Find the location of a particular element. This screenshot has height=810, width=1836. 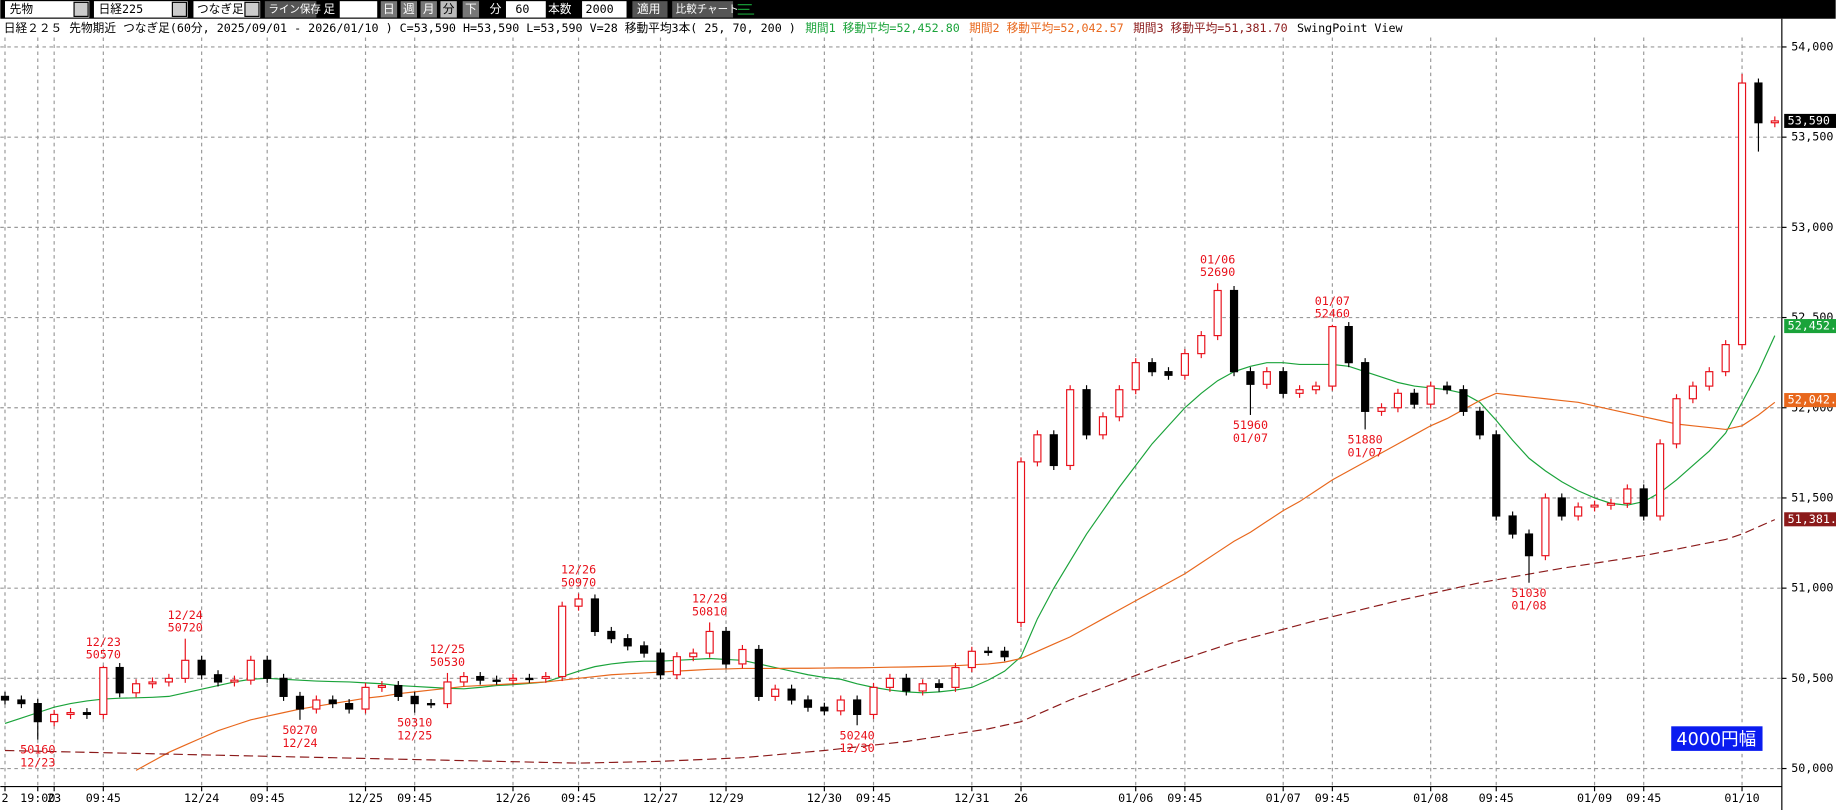

price-badge-label: 53,590 is located at coordinates (1809, 120).